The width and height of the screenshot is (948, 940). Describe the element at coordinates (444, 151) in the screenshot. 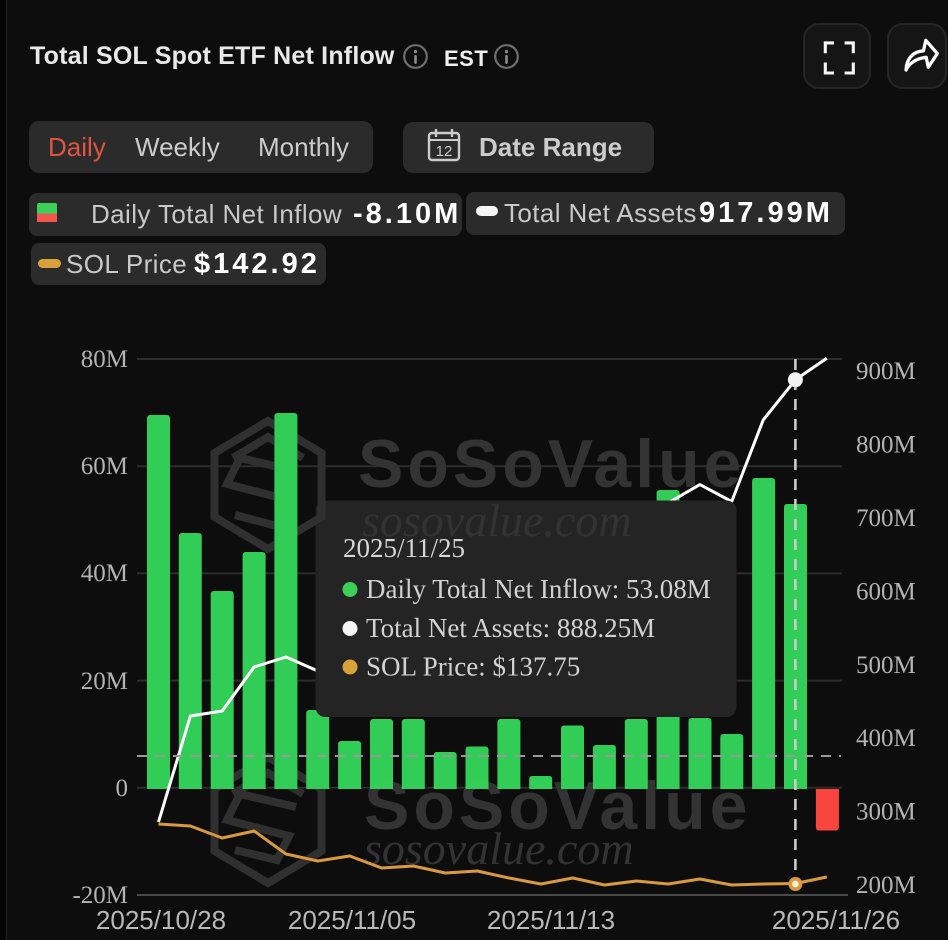

I see `svg-text: 12` at that location.